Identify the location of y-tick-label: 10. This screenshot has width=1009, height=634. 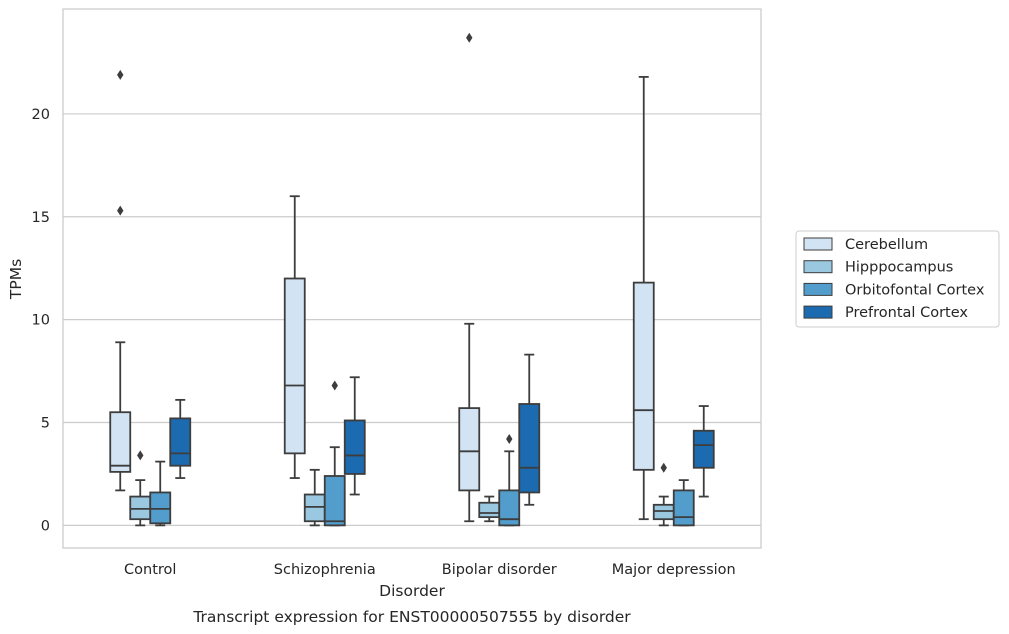
(41, 321).